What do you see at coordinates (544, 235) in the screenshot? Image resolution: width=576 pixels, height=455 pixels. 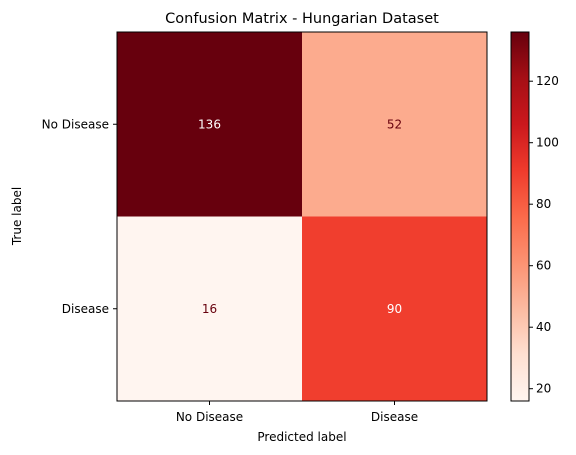 I see `colorbar-ticks: 20 40 60 80 100 120` at bounding box center [544, 235].